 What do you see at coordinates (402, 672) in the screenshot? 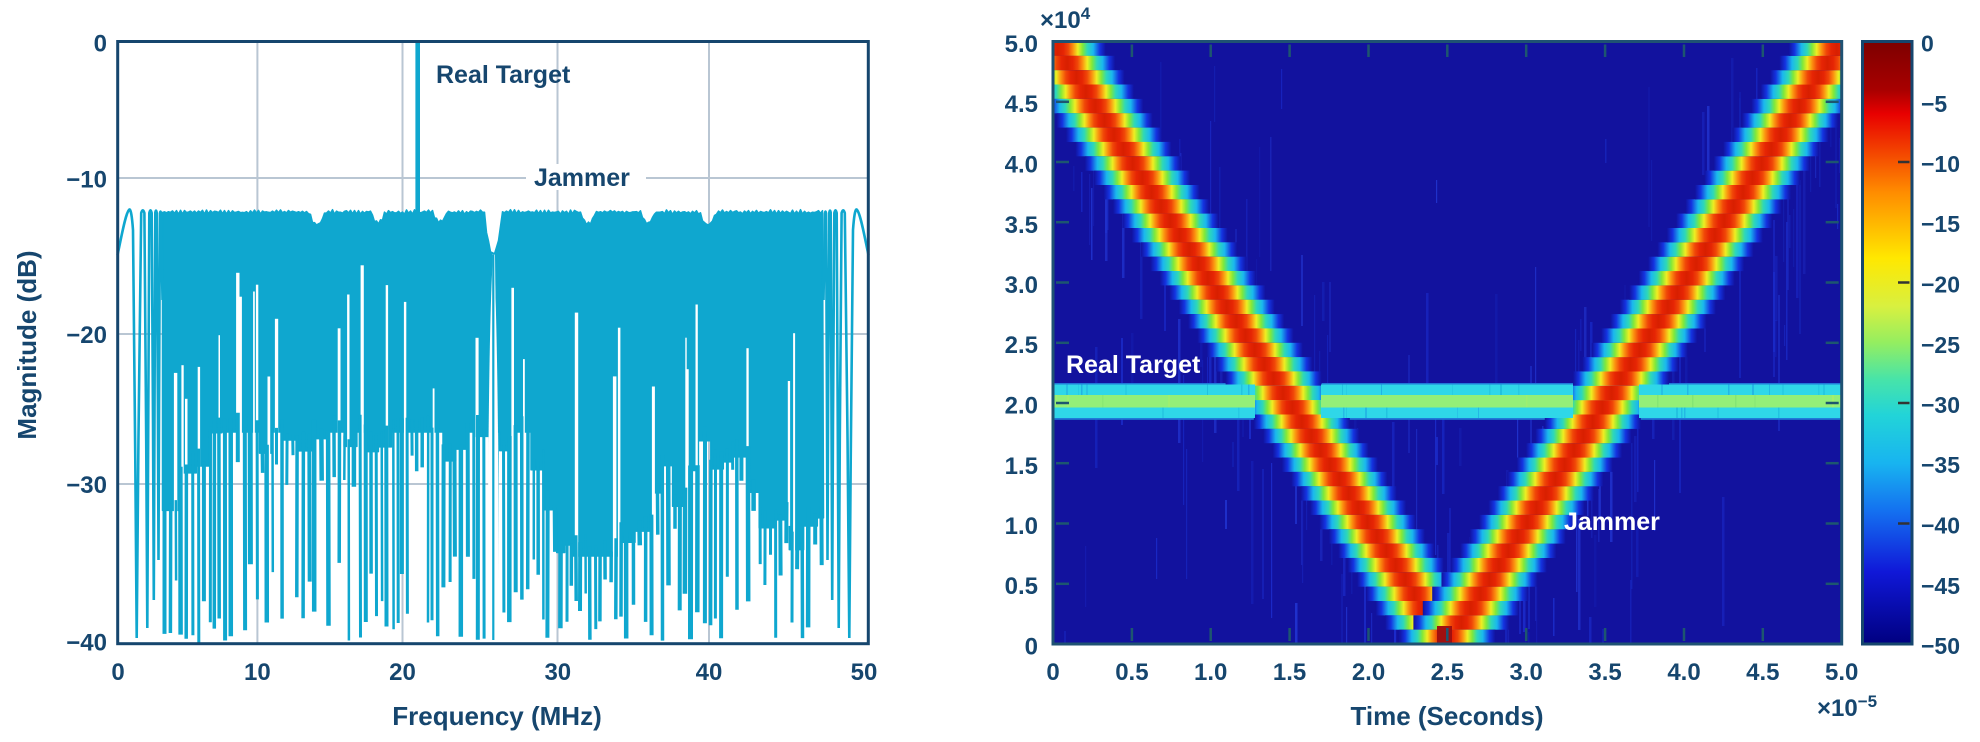
I see `svg-text: 20` at bounding box center [402, 672].